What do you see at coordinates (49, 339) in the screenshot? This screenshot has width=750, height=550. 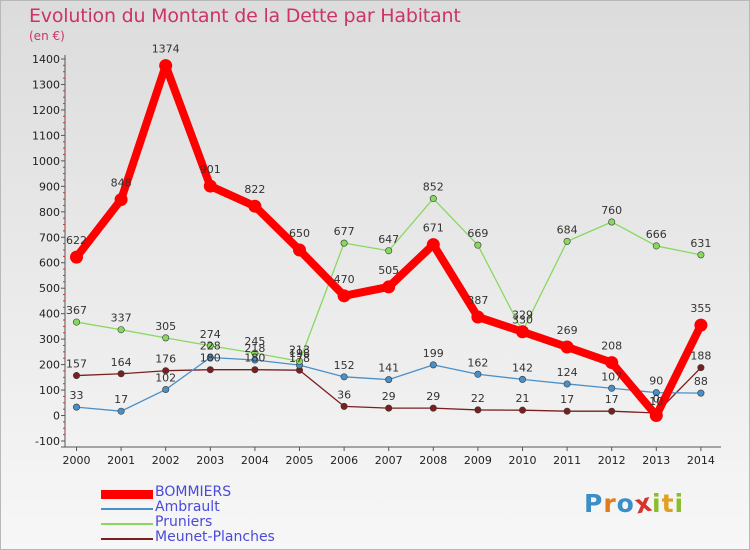 I see `y-tick-label: 300` at bounding box center [49, 339].